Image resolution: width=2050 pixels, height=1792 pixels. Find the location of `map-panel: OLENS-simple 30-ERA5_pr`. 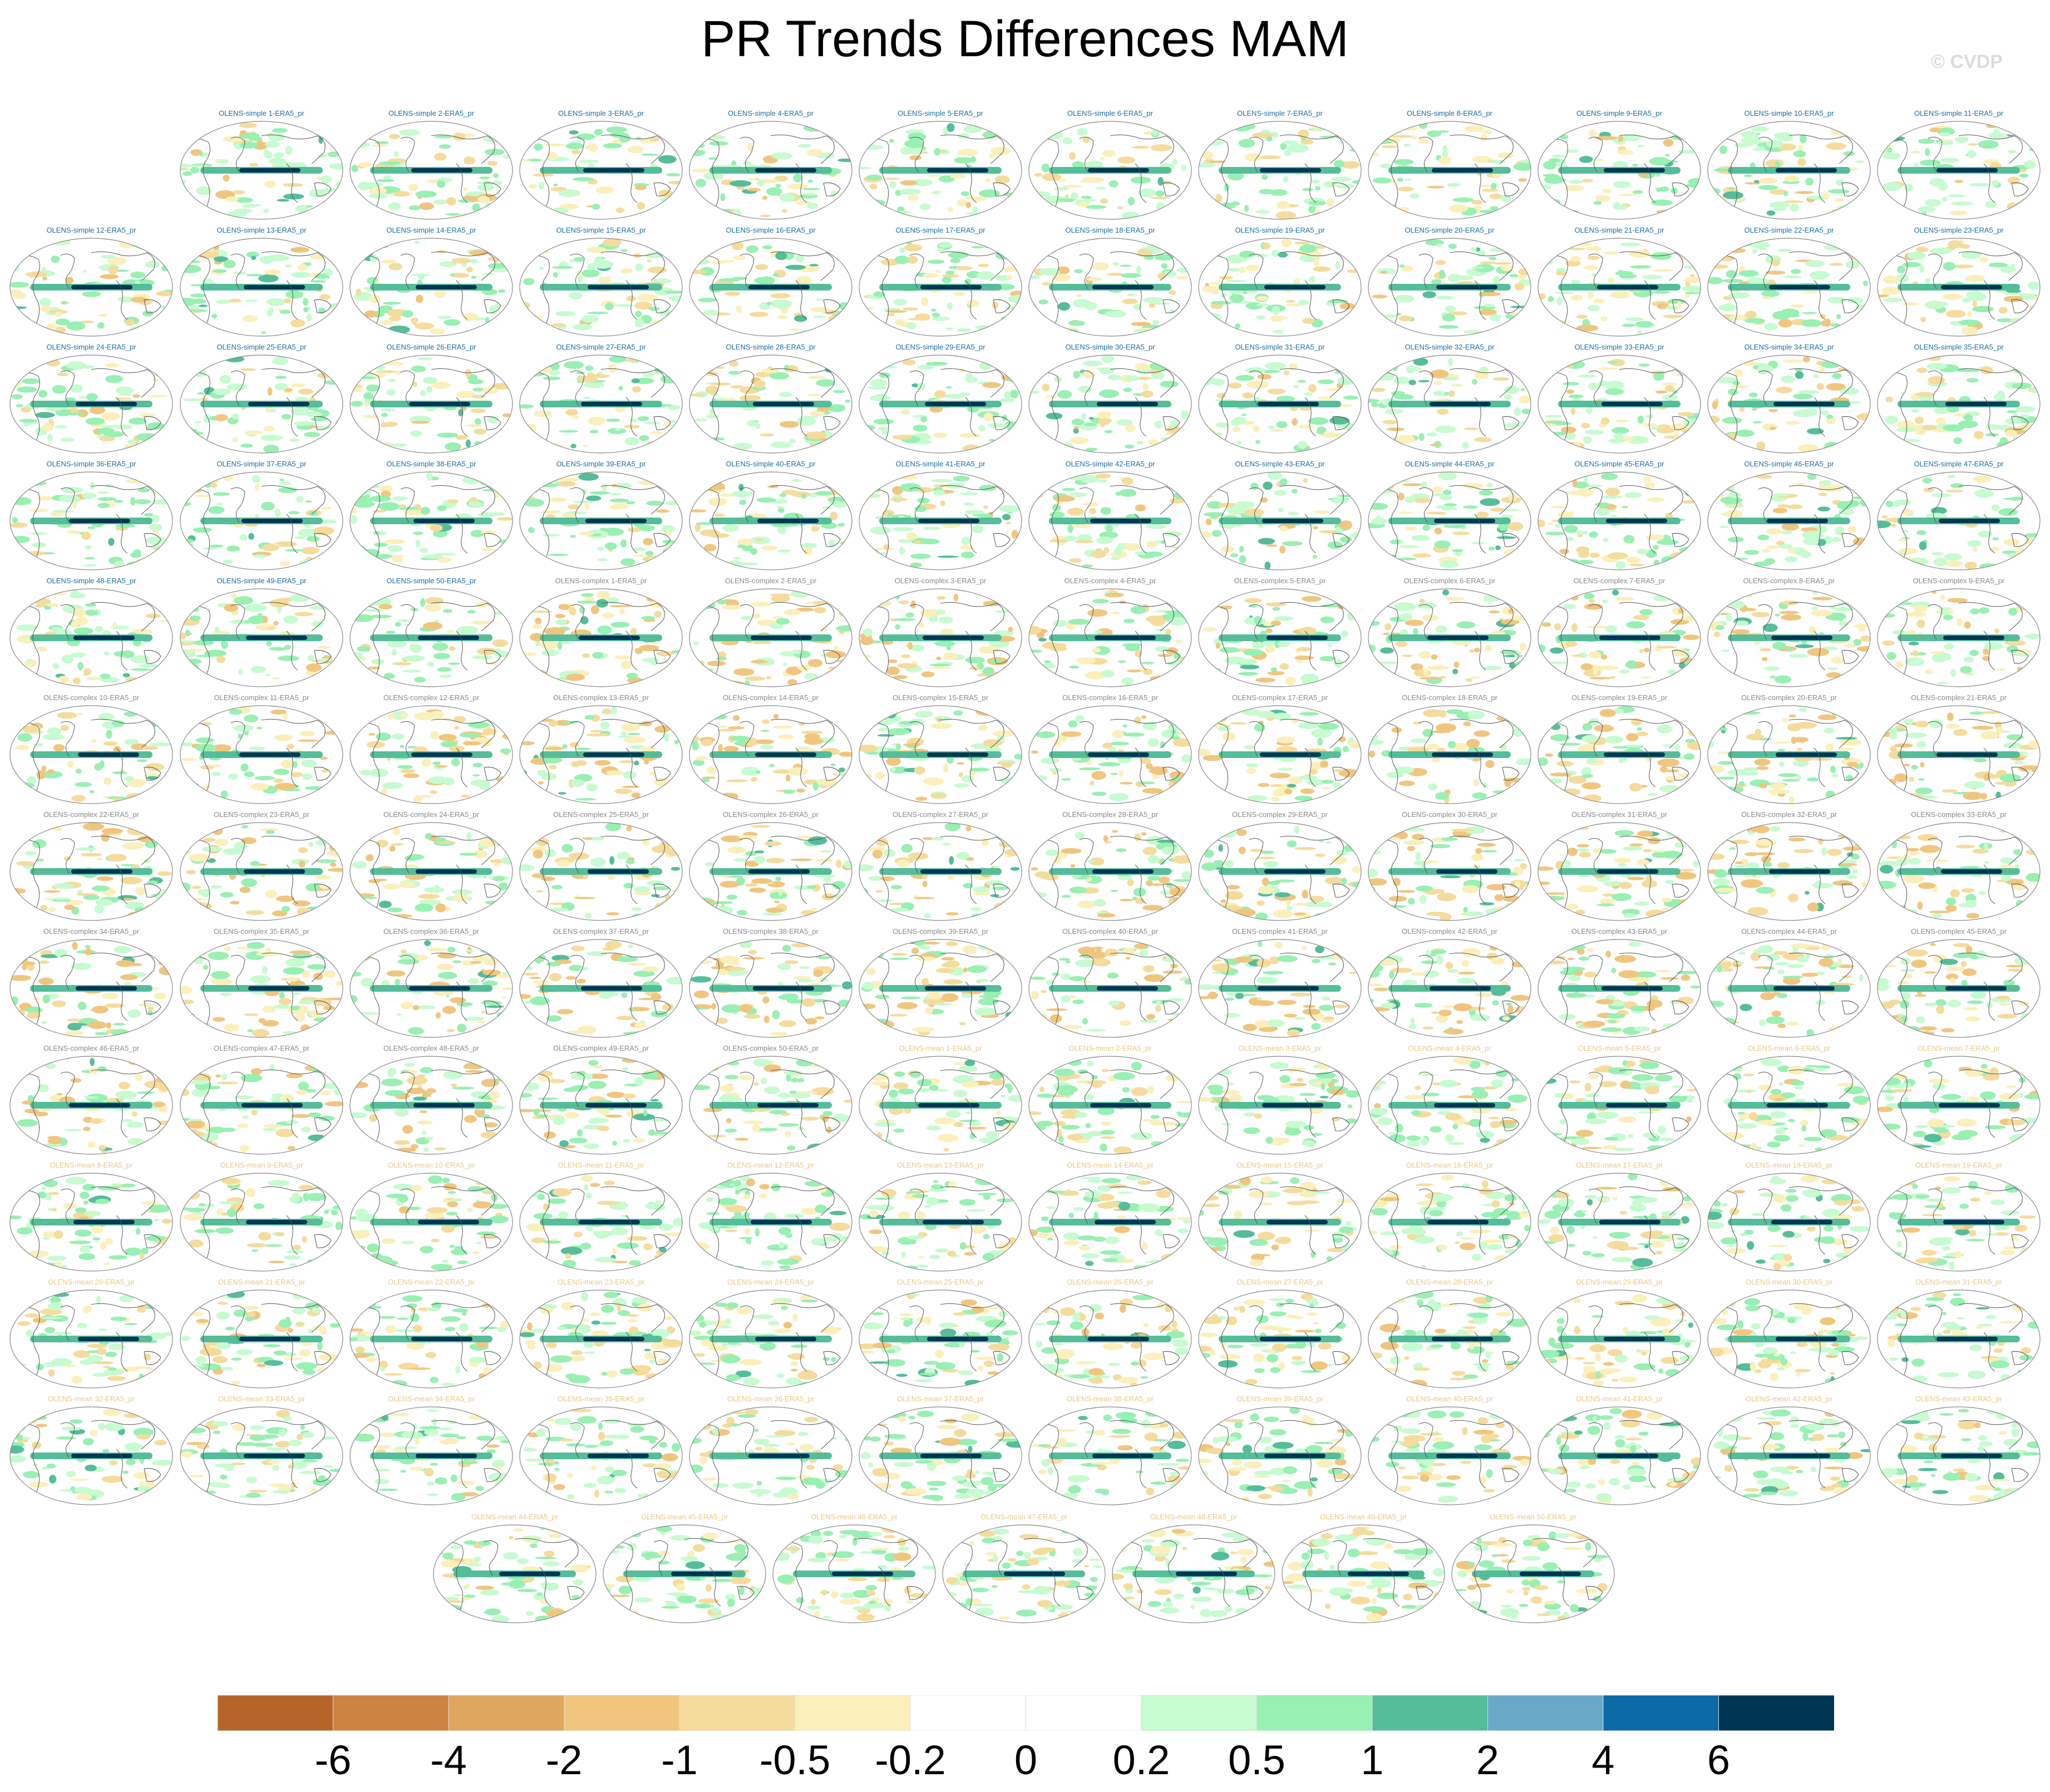

map-panel: OLENS-simple 30-ERA5_pr is located at coordinates (1110, 399).